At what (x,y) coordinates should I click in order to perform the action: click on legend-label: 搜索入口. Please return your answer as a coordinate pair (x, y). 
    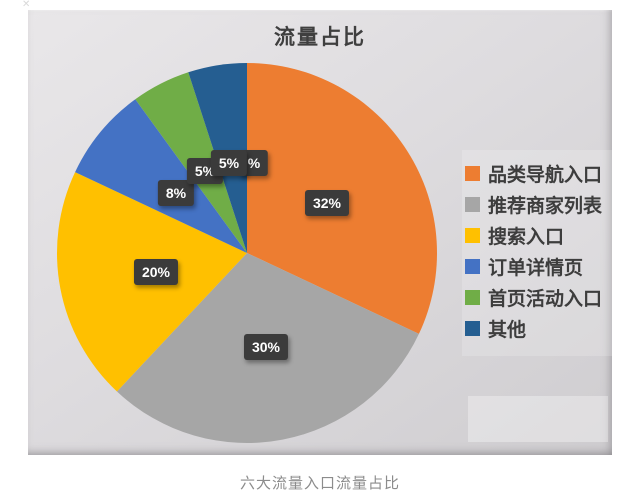
    Looking at the image, I should click on (526, 237).